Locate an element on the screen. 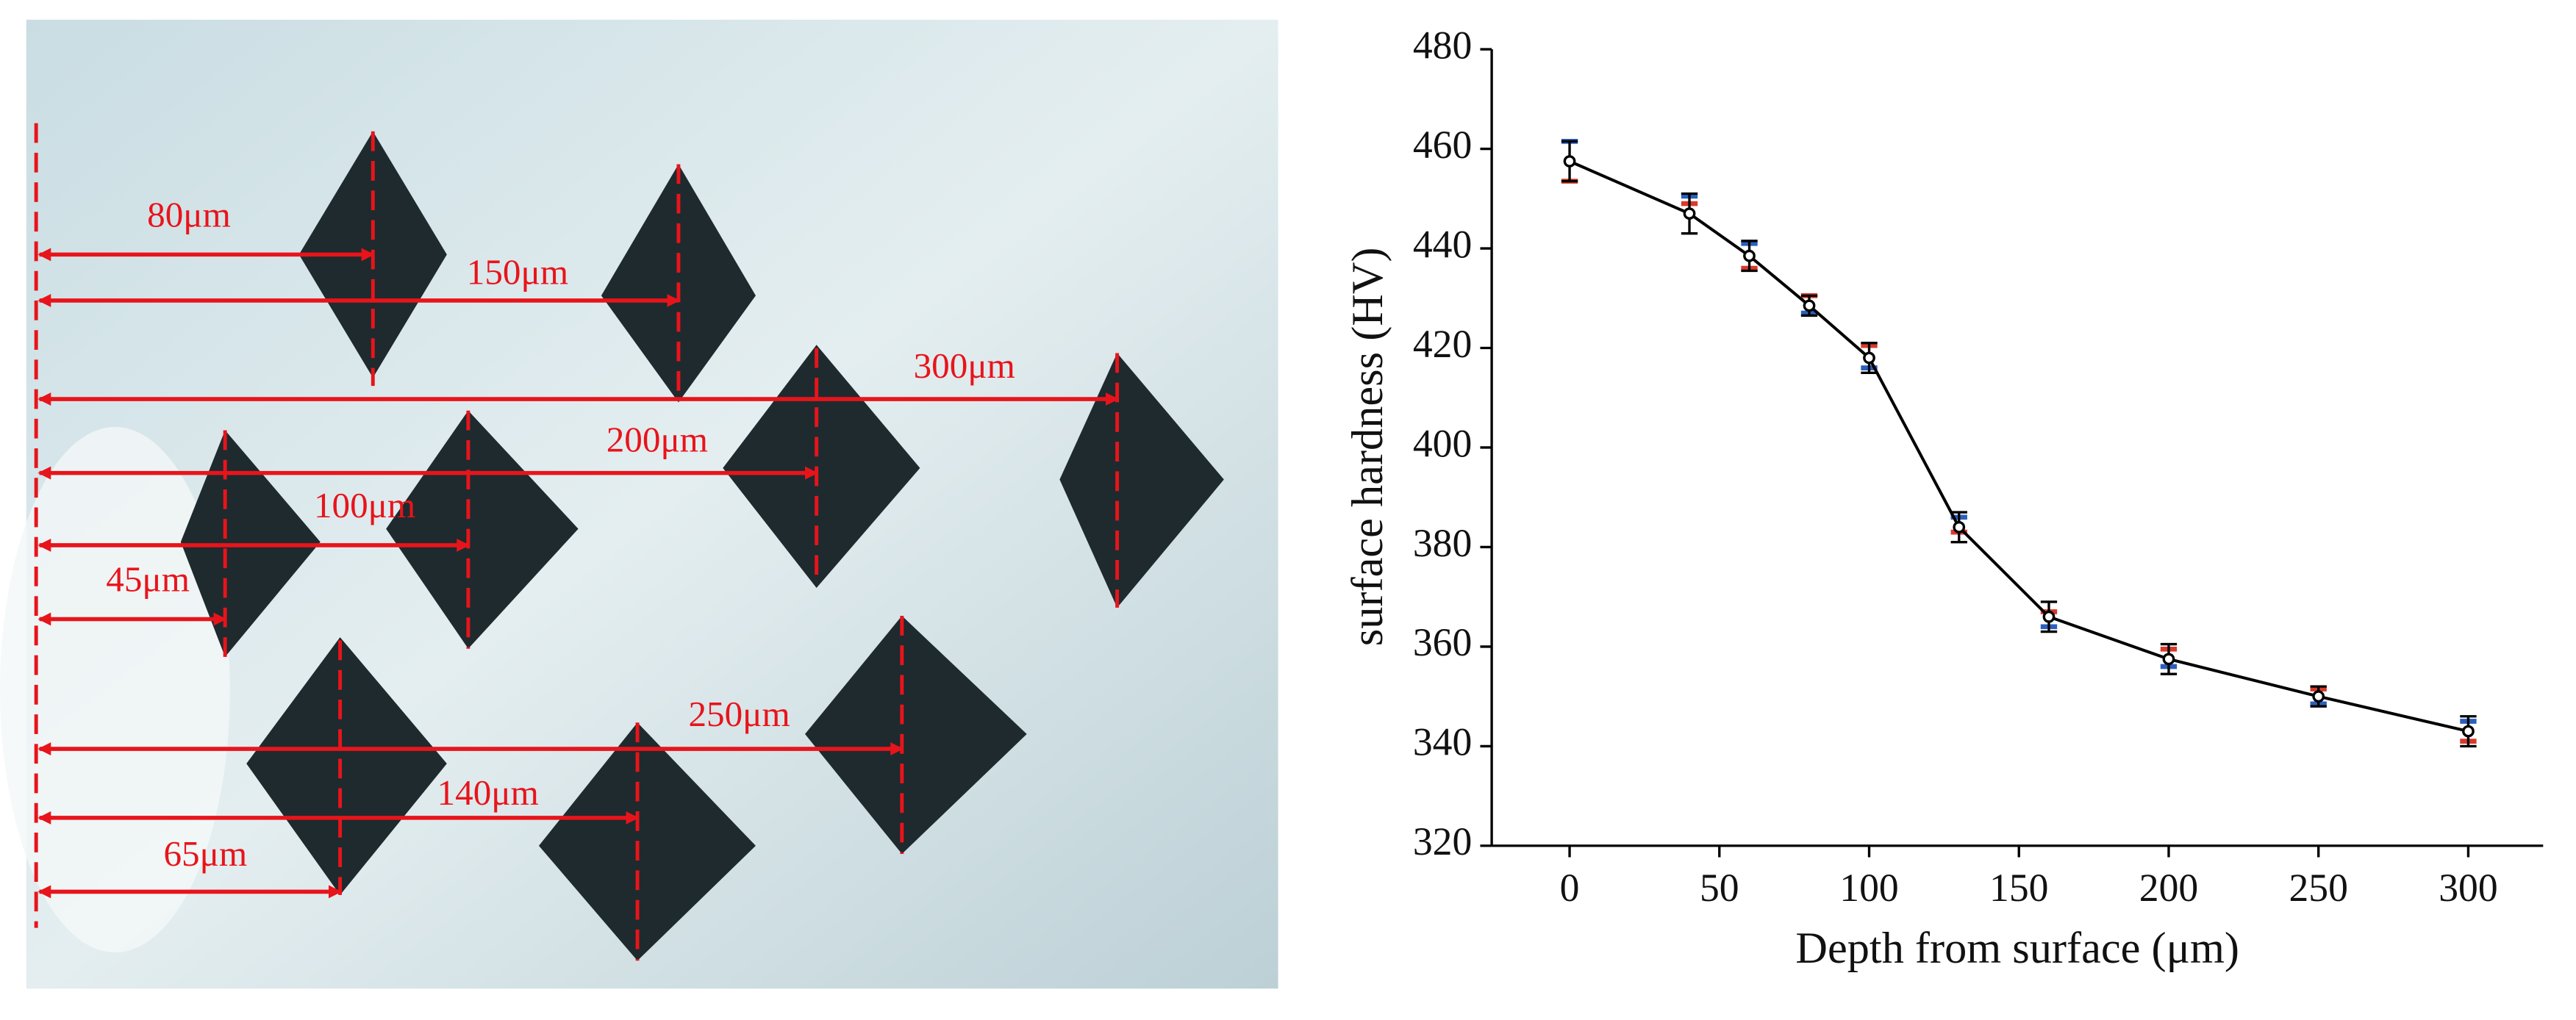 This screenshot has width=2576, height=1020. x-tick-label: 0 is located at coordinates (1570, 888).